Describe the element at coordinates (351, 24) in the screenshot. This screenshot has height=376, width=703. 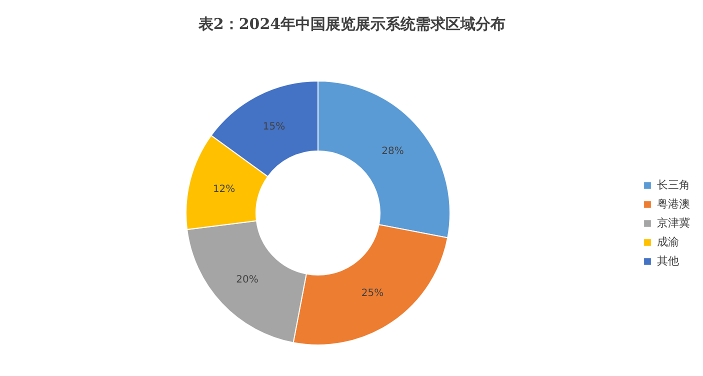
I see `chart-title: 表2：2024年中国展览展示系统需求区域分布` at that location.